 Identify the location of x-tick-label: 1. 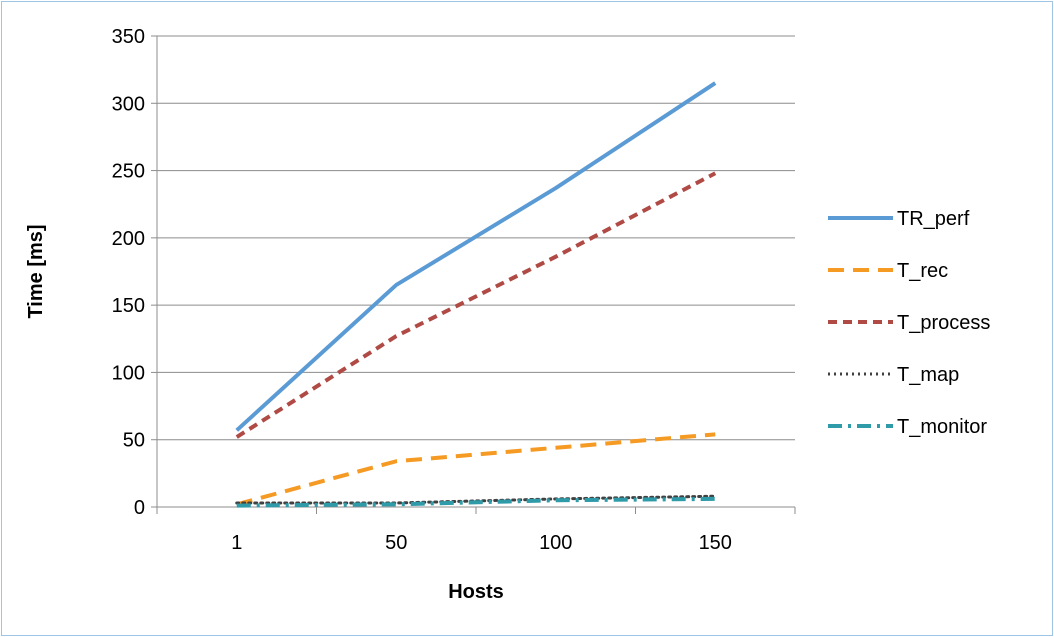
(236, 543).